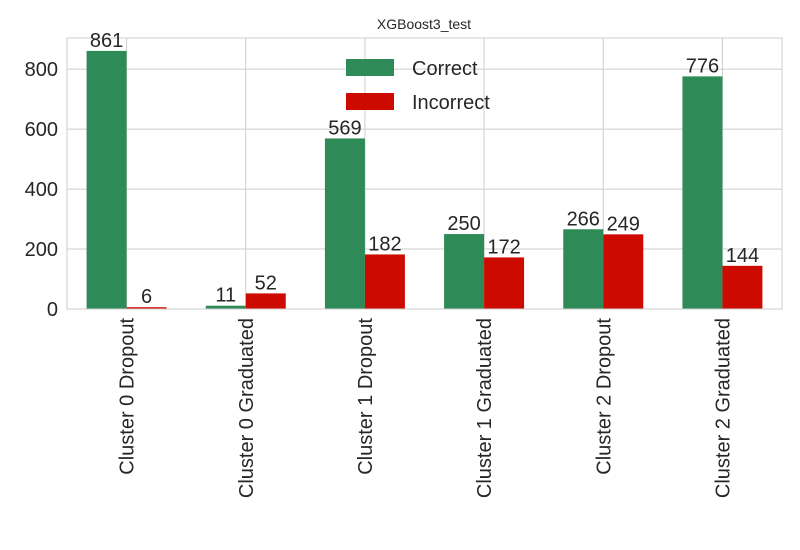 The height and width of the screenshot is (550, 800). Describe the element at coordinates (623, 224) in the screenshot. I see `data-label-incorrect: 249` at that location.